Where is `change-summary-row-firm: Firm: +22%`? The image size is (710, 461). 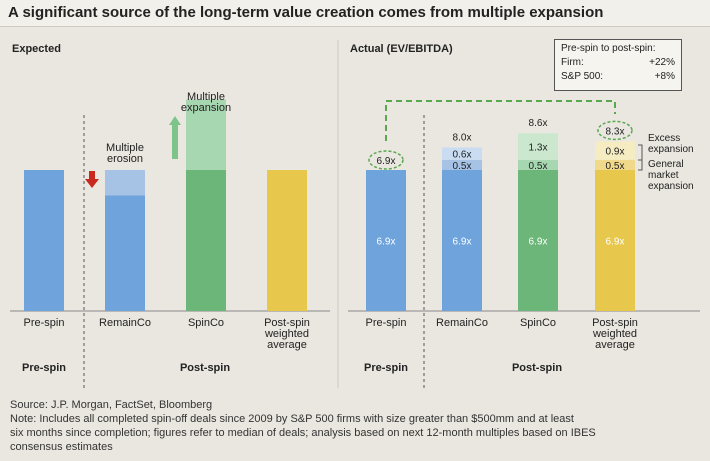
change-summary-row-firm: Firm: +22% is located at coordinates (618, 63).